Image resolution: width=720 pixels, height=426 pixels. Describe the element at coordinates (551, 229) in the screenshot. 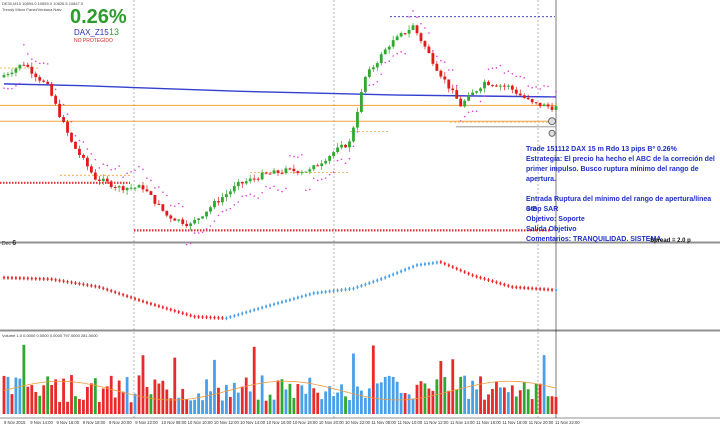

I see `trade-note-line-8: Salida Objetivo` at that location.